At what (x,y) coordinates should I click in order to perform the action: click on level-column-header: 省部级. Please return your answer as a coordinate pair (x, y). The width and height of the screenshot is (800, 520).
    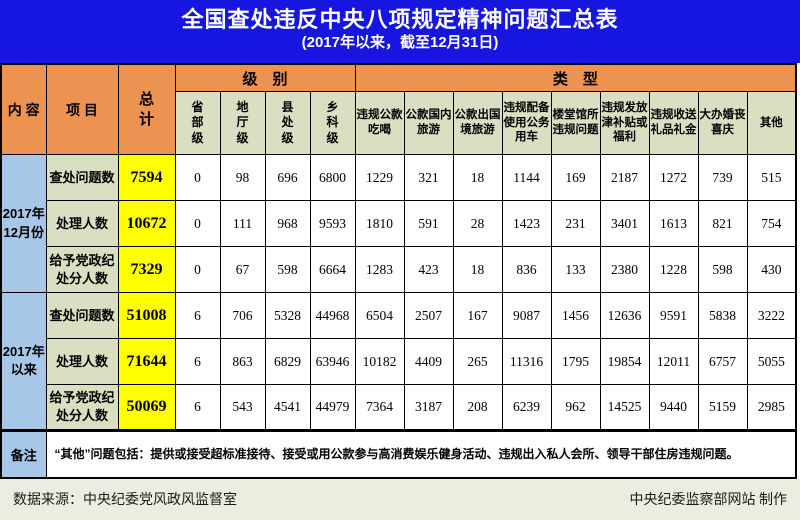
    Looking at the image, I should click on (197, 123).